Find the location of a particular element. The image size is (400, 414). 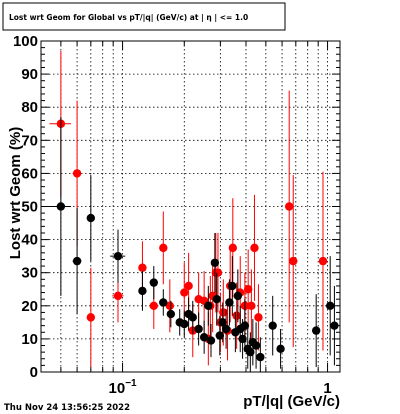

y-tick-label: 10 is located at coordinates (29, 339).